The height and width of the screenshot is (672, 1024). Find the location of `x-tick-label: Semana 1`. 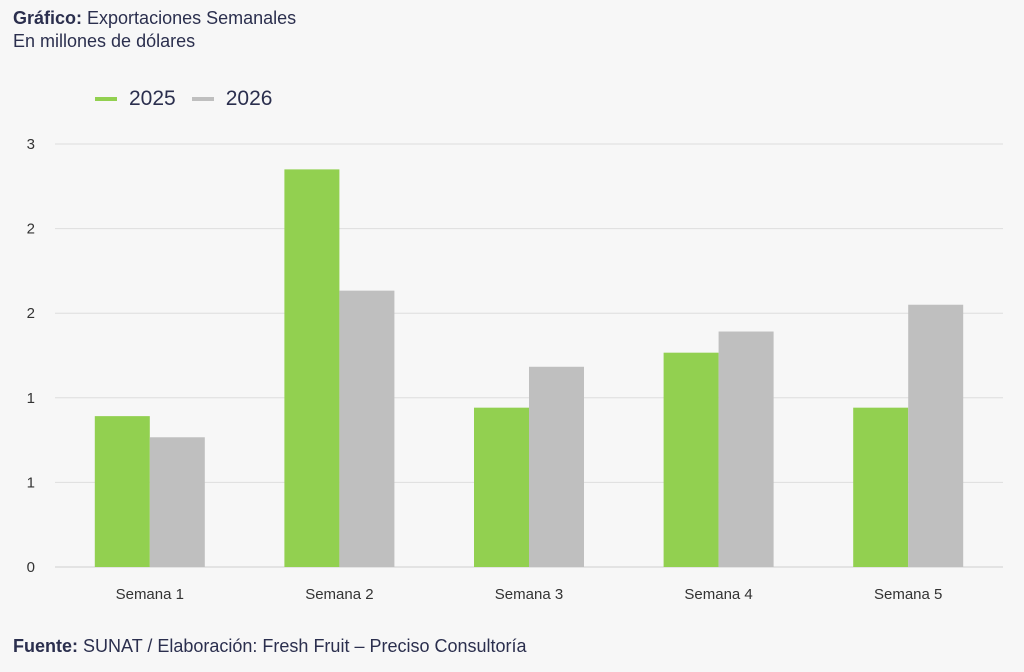

x-tick-label: Semana 1 is located at coordinates (150, 594).